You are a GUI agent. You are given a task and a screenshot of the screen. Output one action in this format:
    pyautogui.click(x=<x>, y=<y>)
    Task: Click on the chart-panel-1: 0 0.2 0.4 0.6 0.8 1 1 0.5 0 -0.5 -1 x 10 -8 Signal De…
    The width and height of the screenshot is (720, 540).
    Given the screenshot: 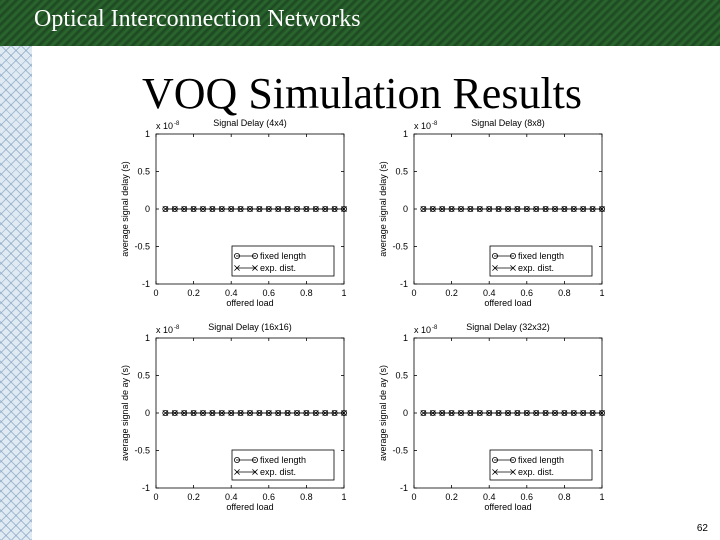 What is the action you would take?
    pyautogui.click(x=233, y=213)
    